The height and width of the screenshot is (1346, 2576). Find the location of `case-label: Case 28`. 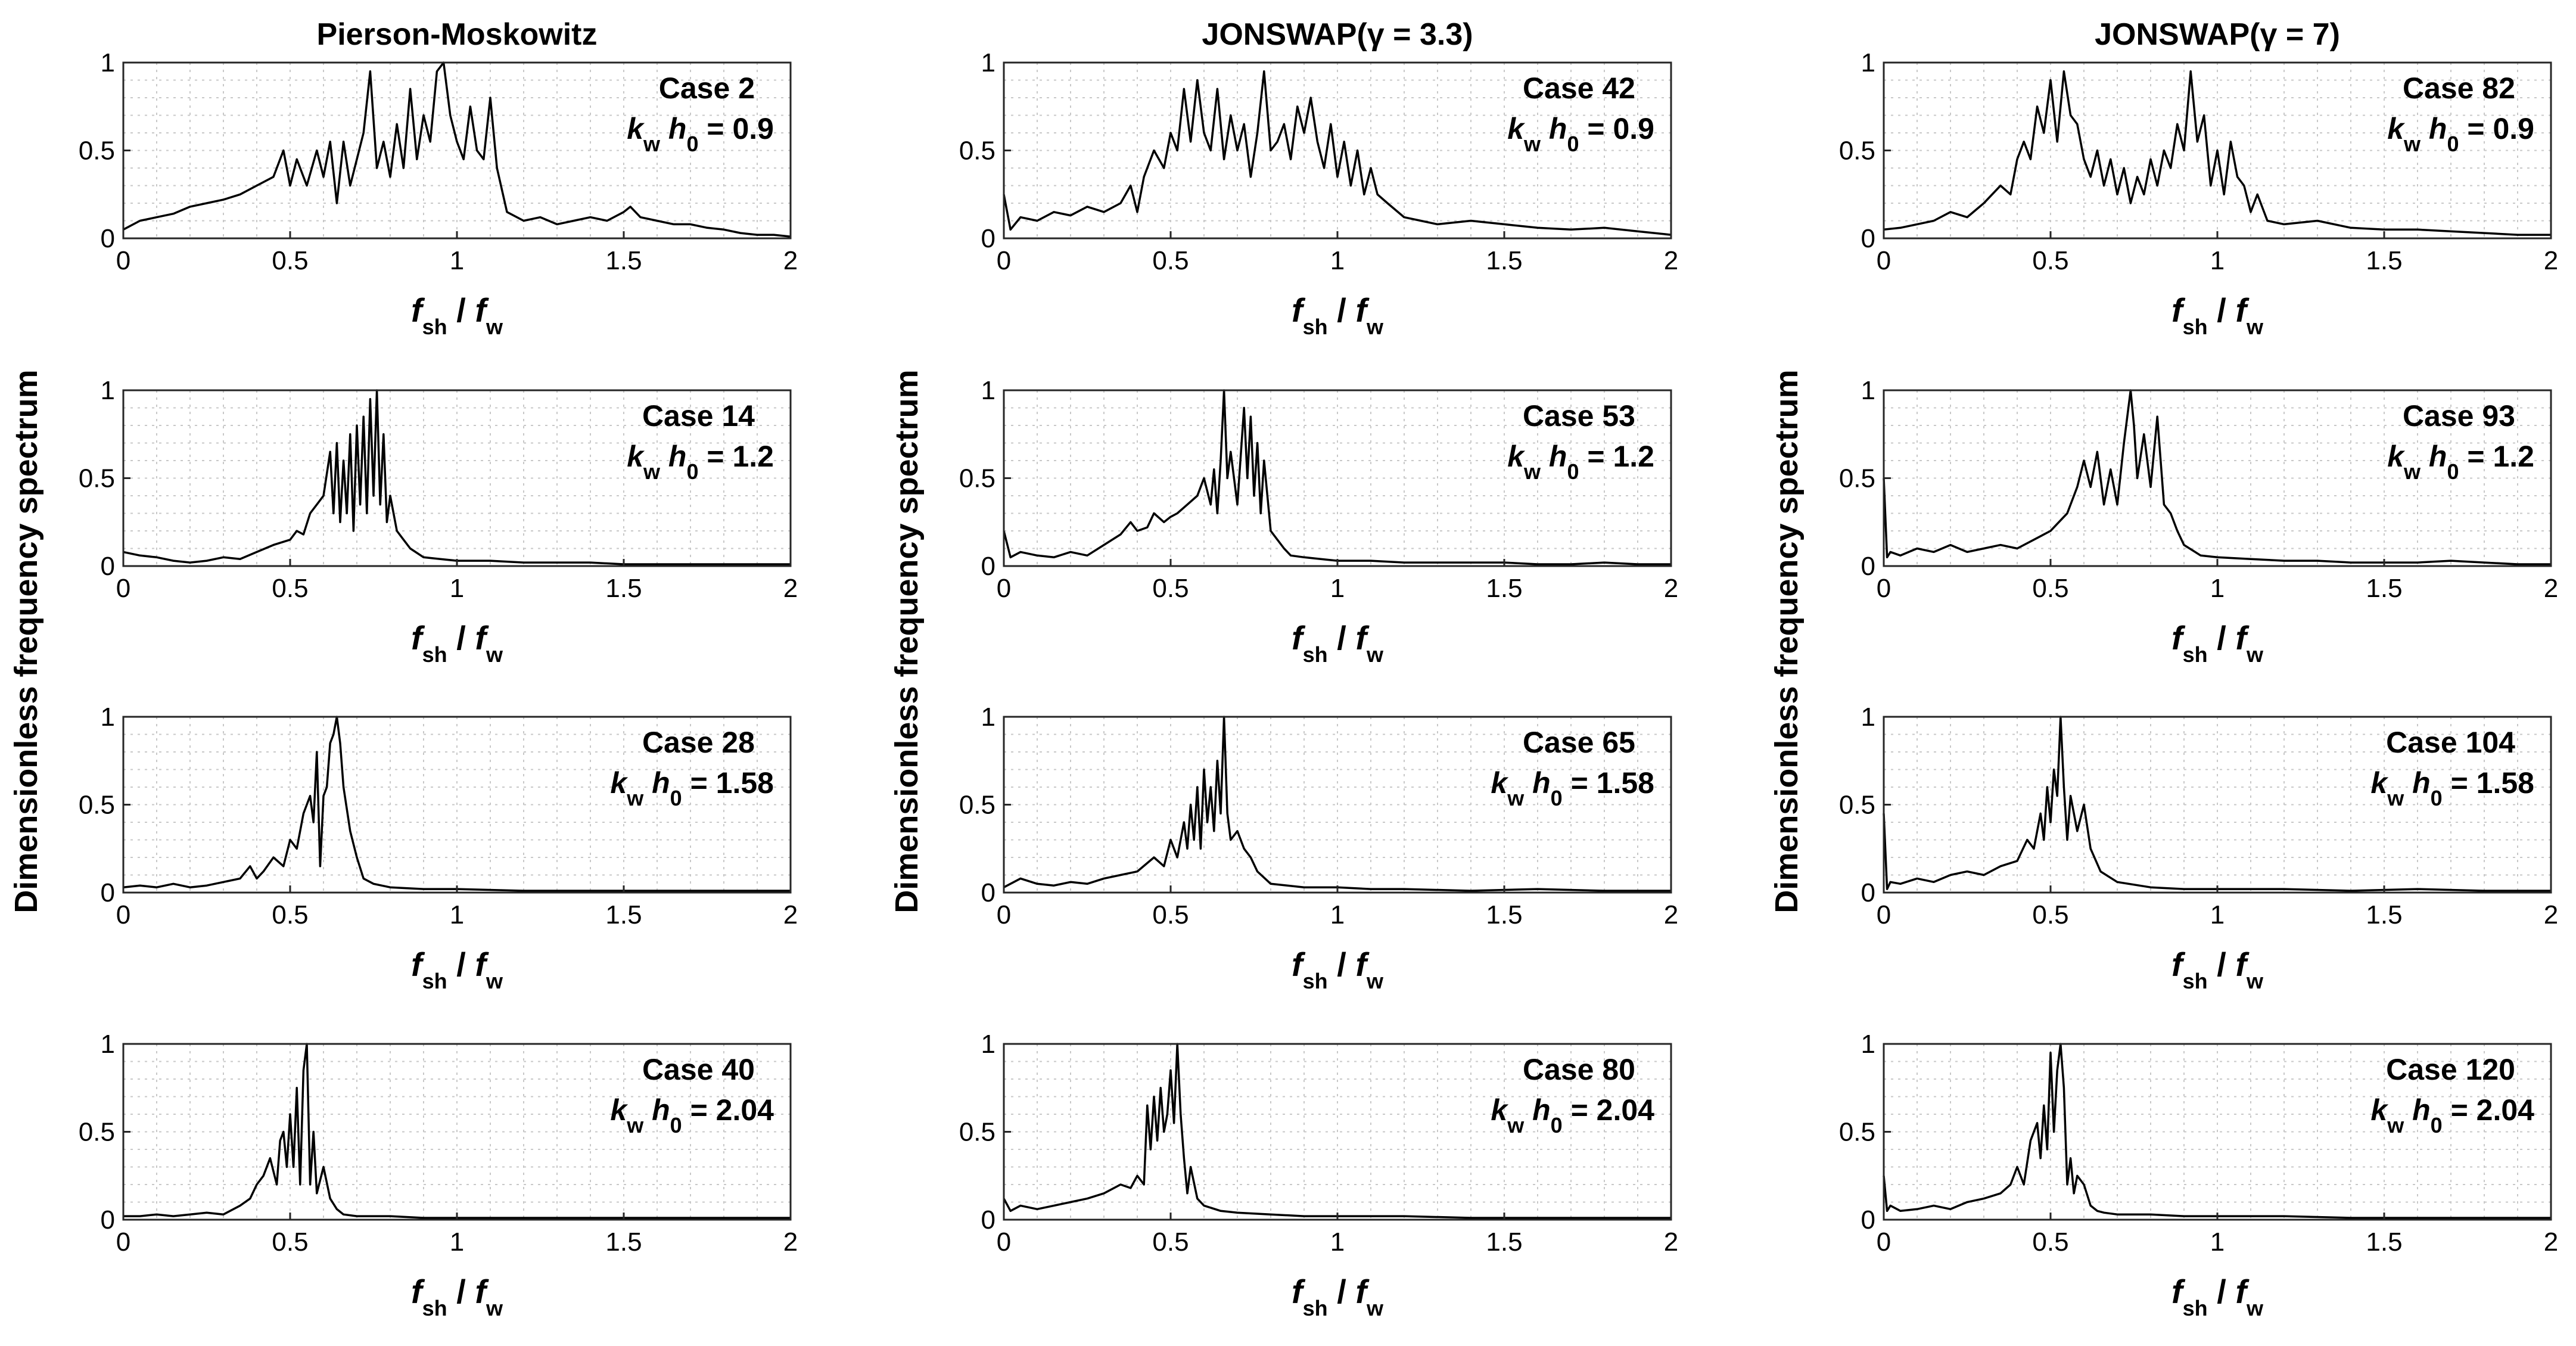

case-label: Case 28 is located at coordinates (698, 742).